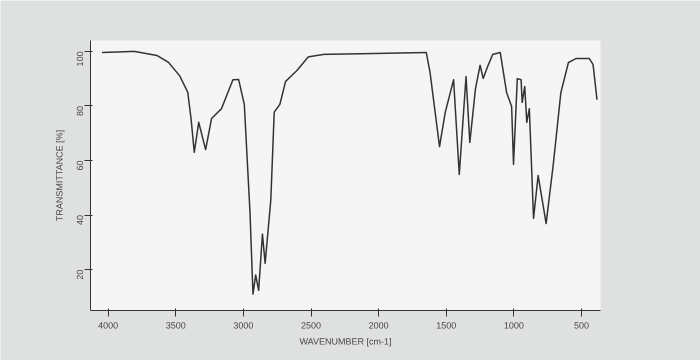 This screenshot has height=360, width=700. I want to click on x-tick-label: 2000, so click(378, 325).